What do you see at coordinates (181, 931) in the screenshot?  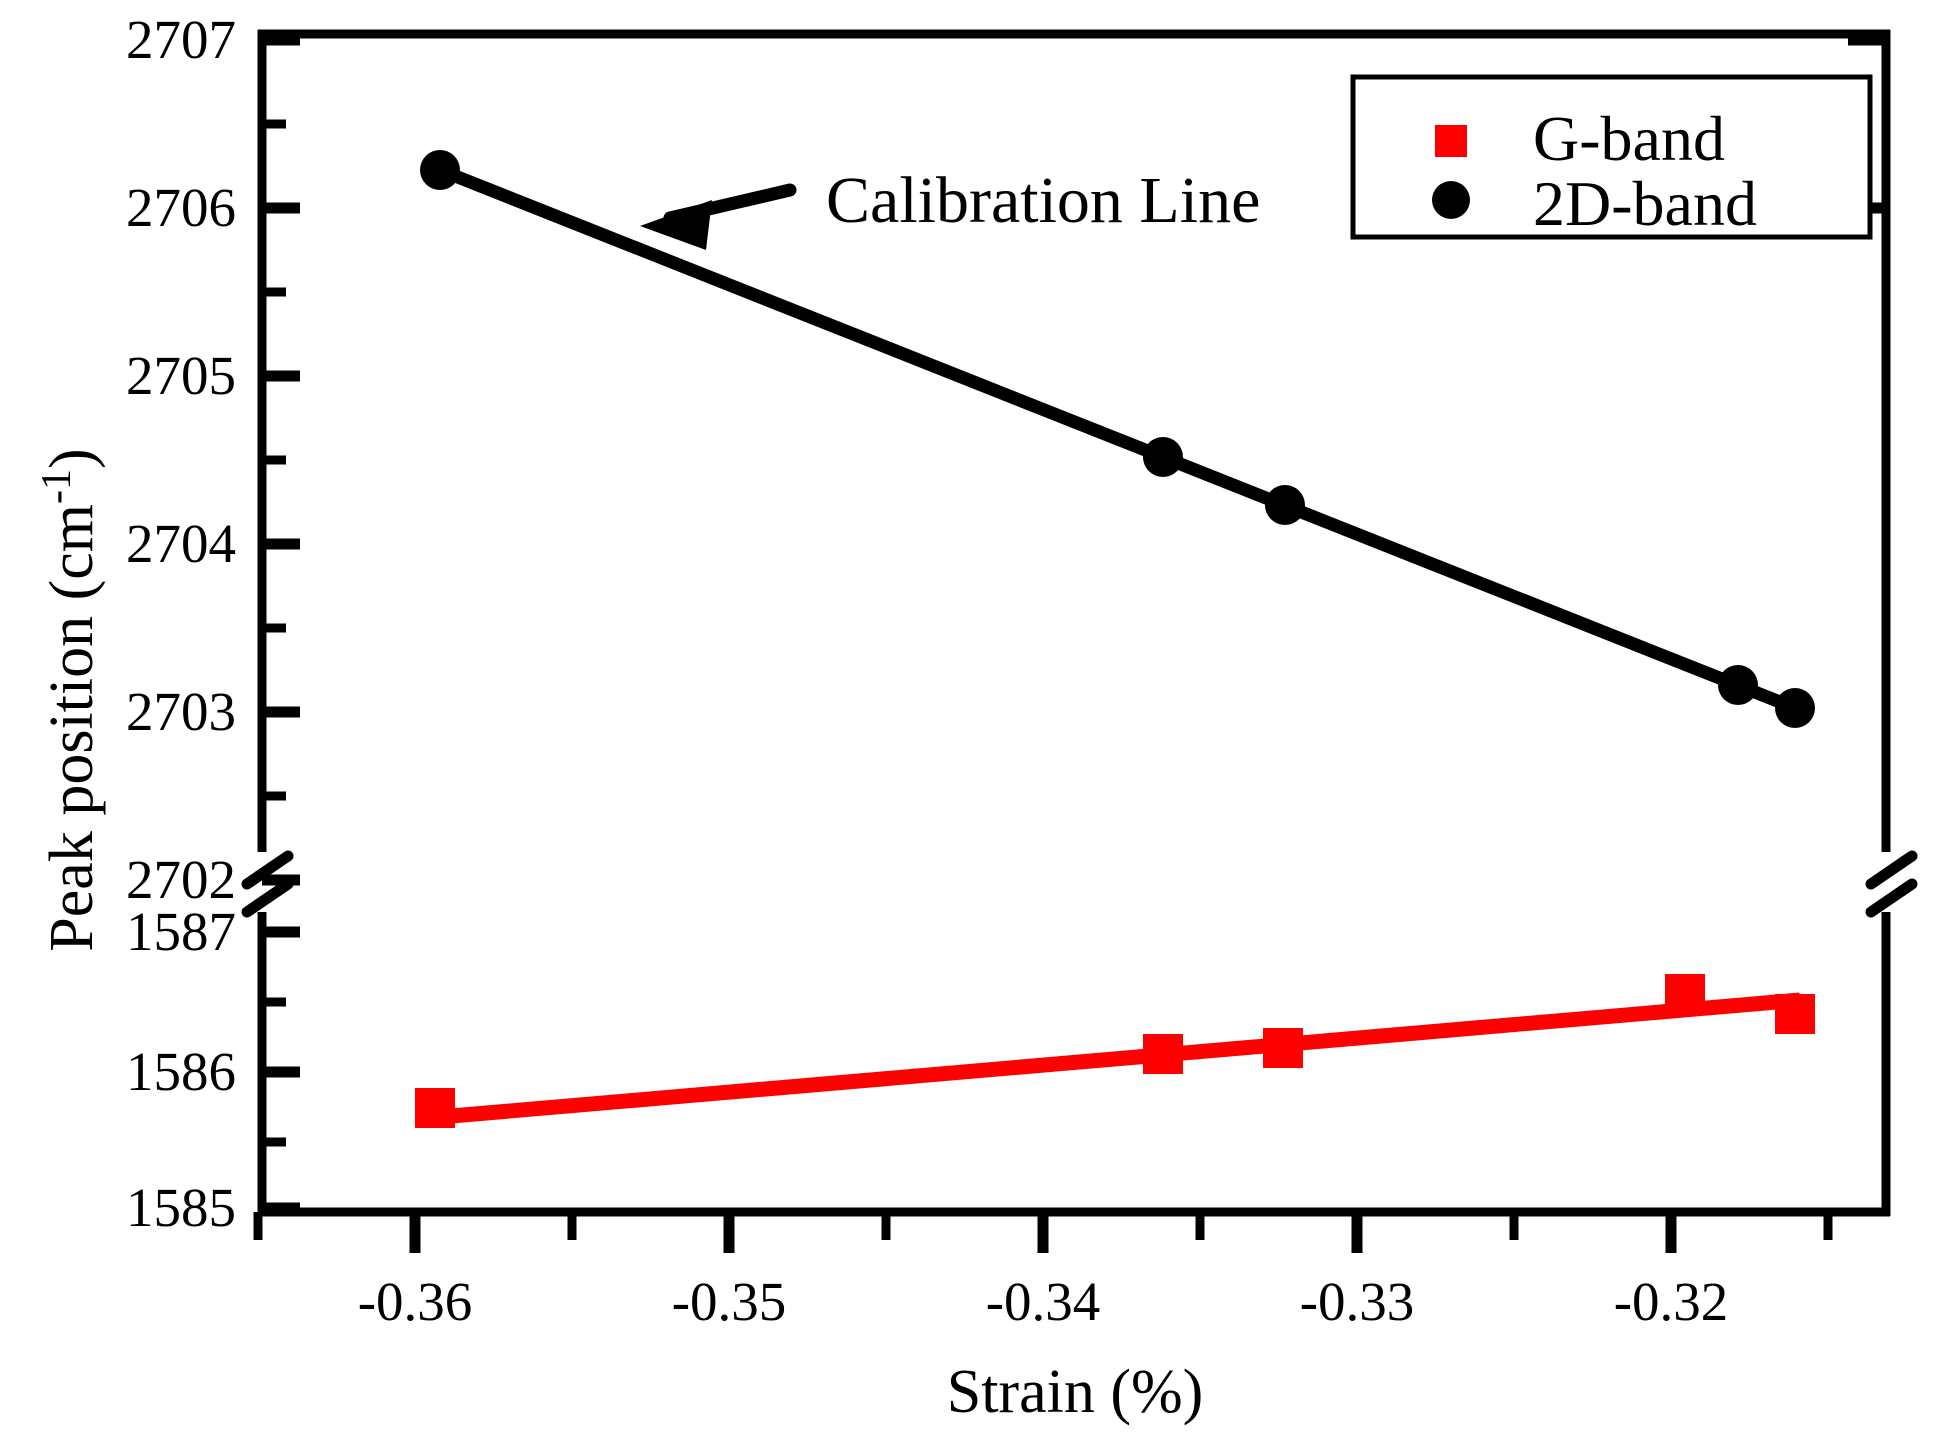 I see `y-tick-label-1587: 1587` at bounding box center [181, 931].